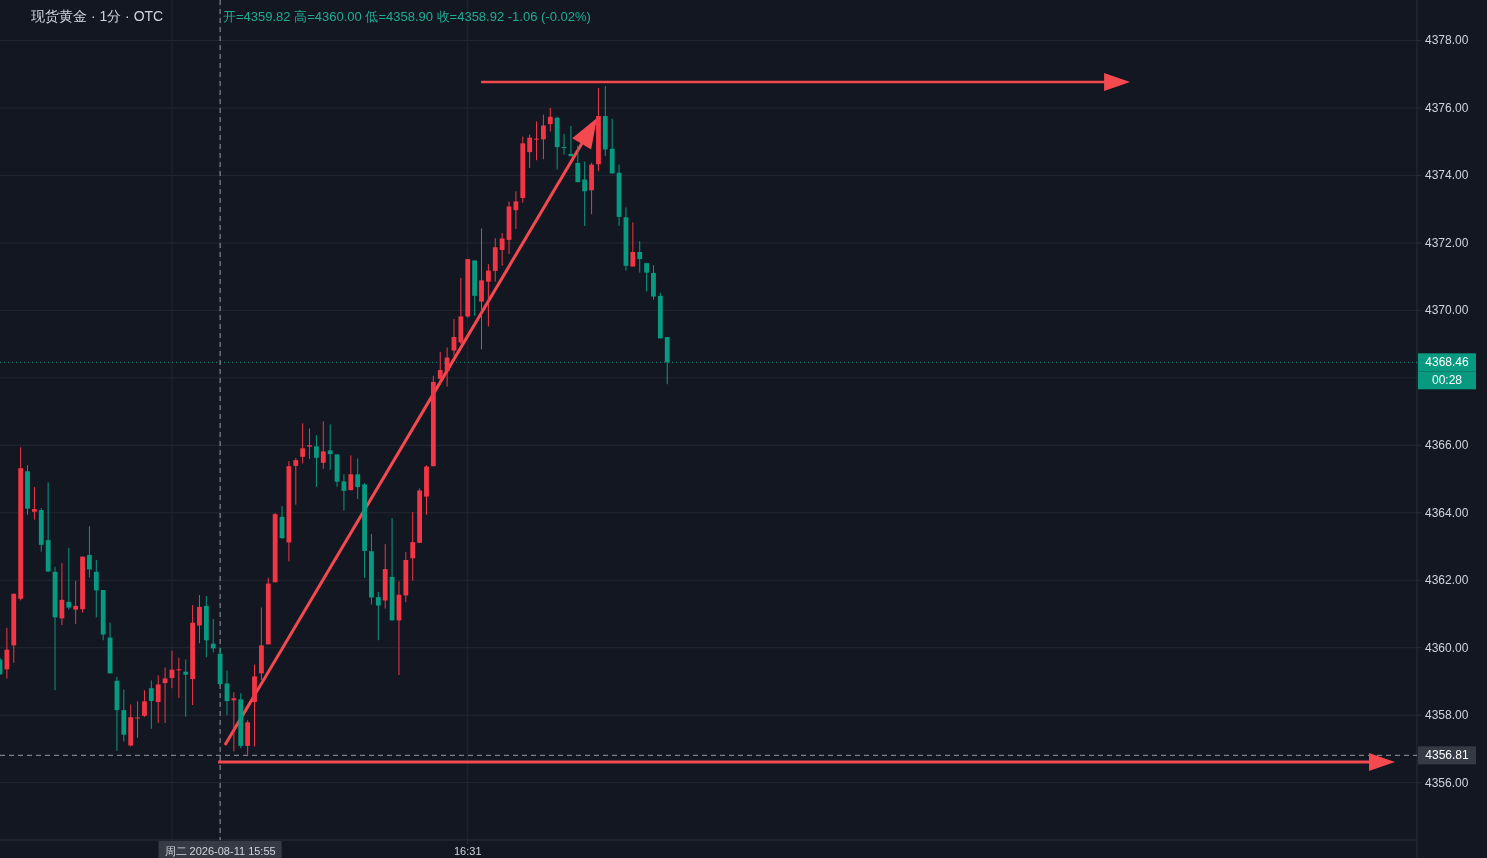  Describe the element at coordinates (1447, 647) in the screenshot. I see `y-tick-label: 4360.00` at that location.